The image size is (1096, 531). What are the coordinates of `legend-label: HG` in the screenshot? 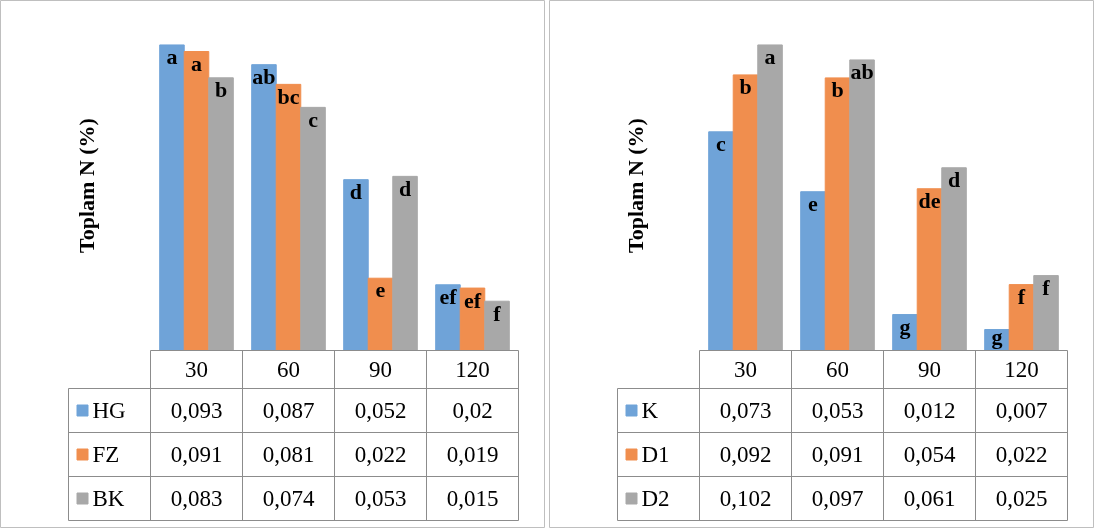 It's located at (109, 410).